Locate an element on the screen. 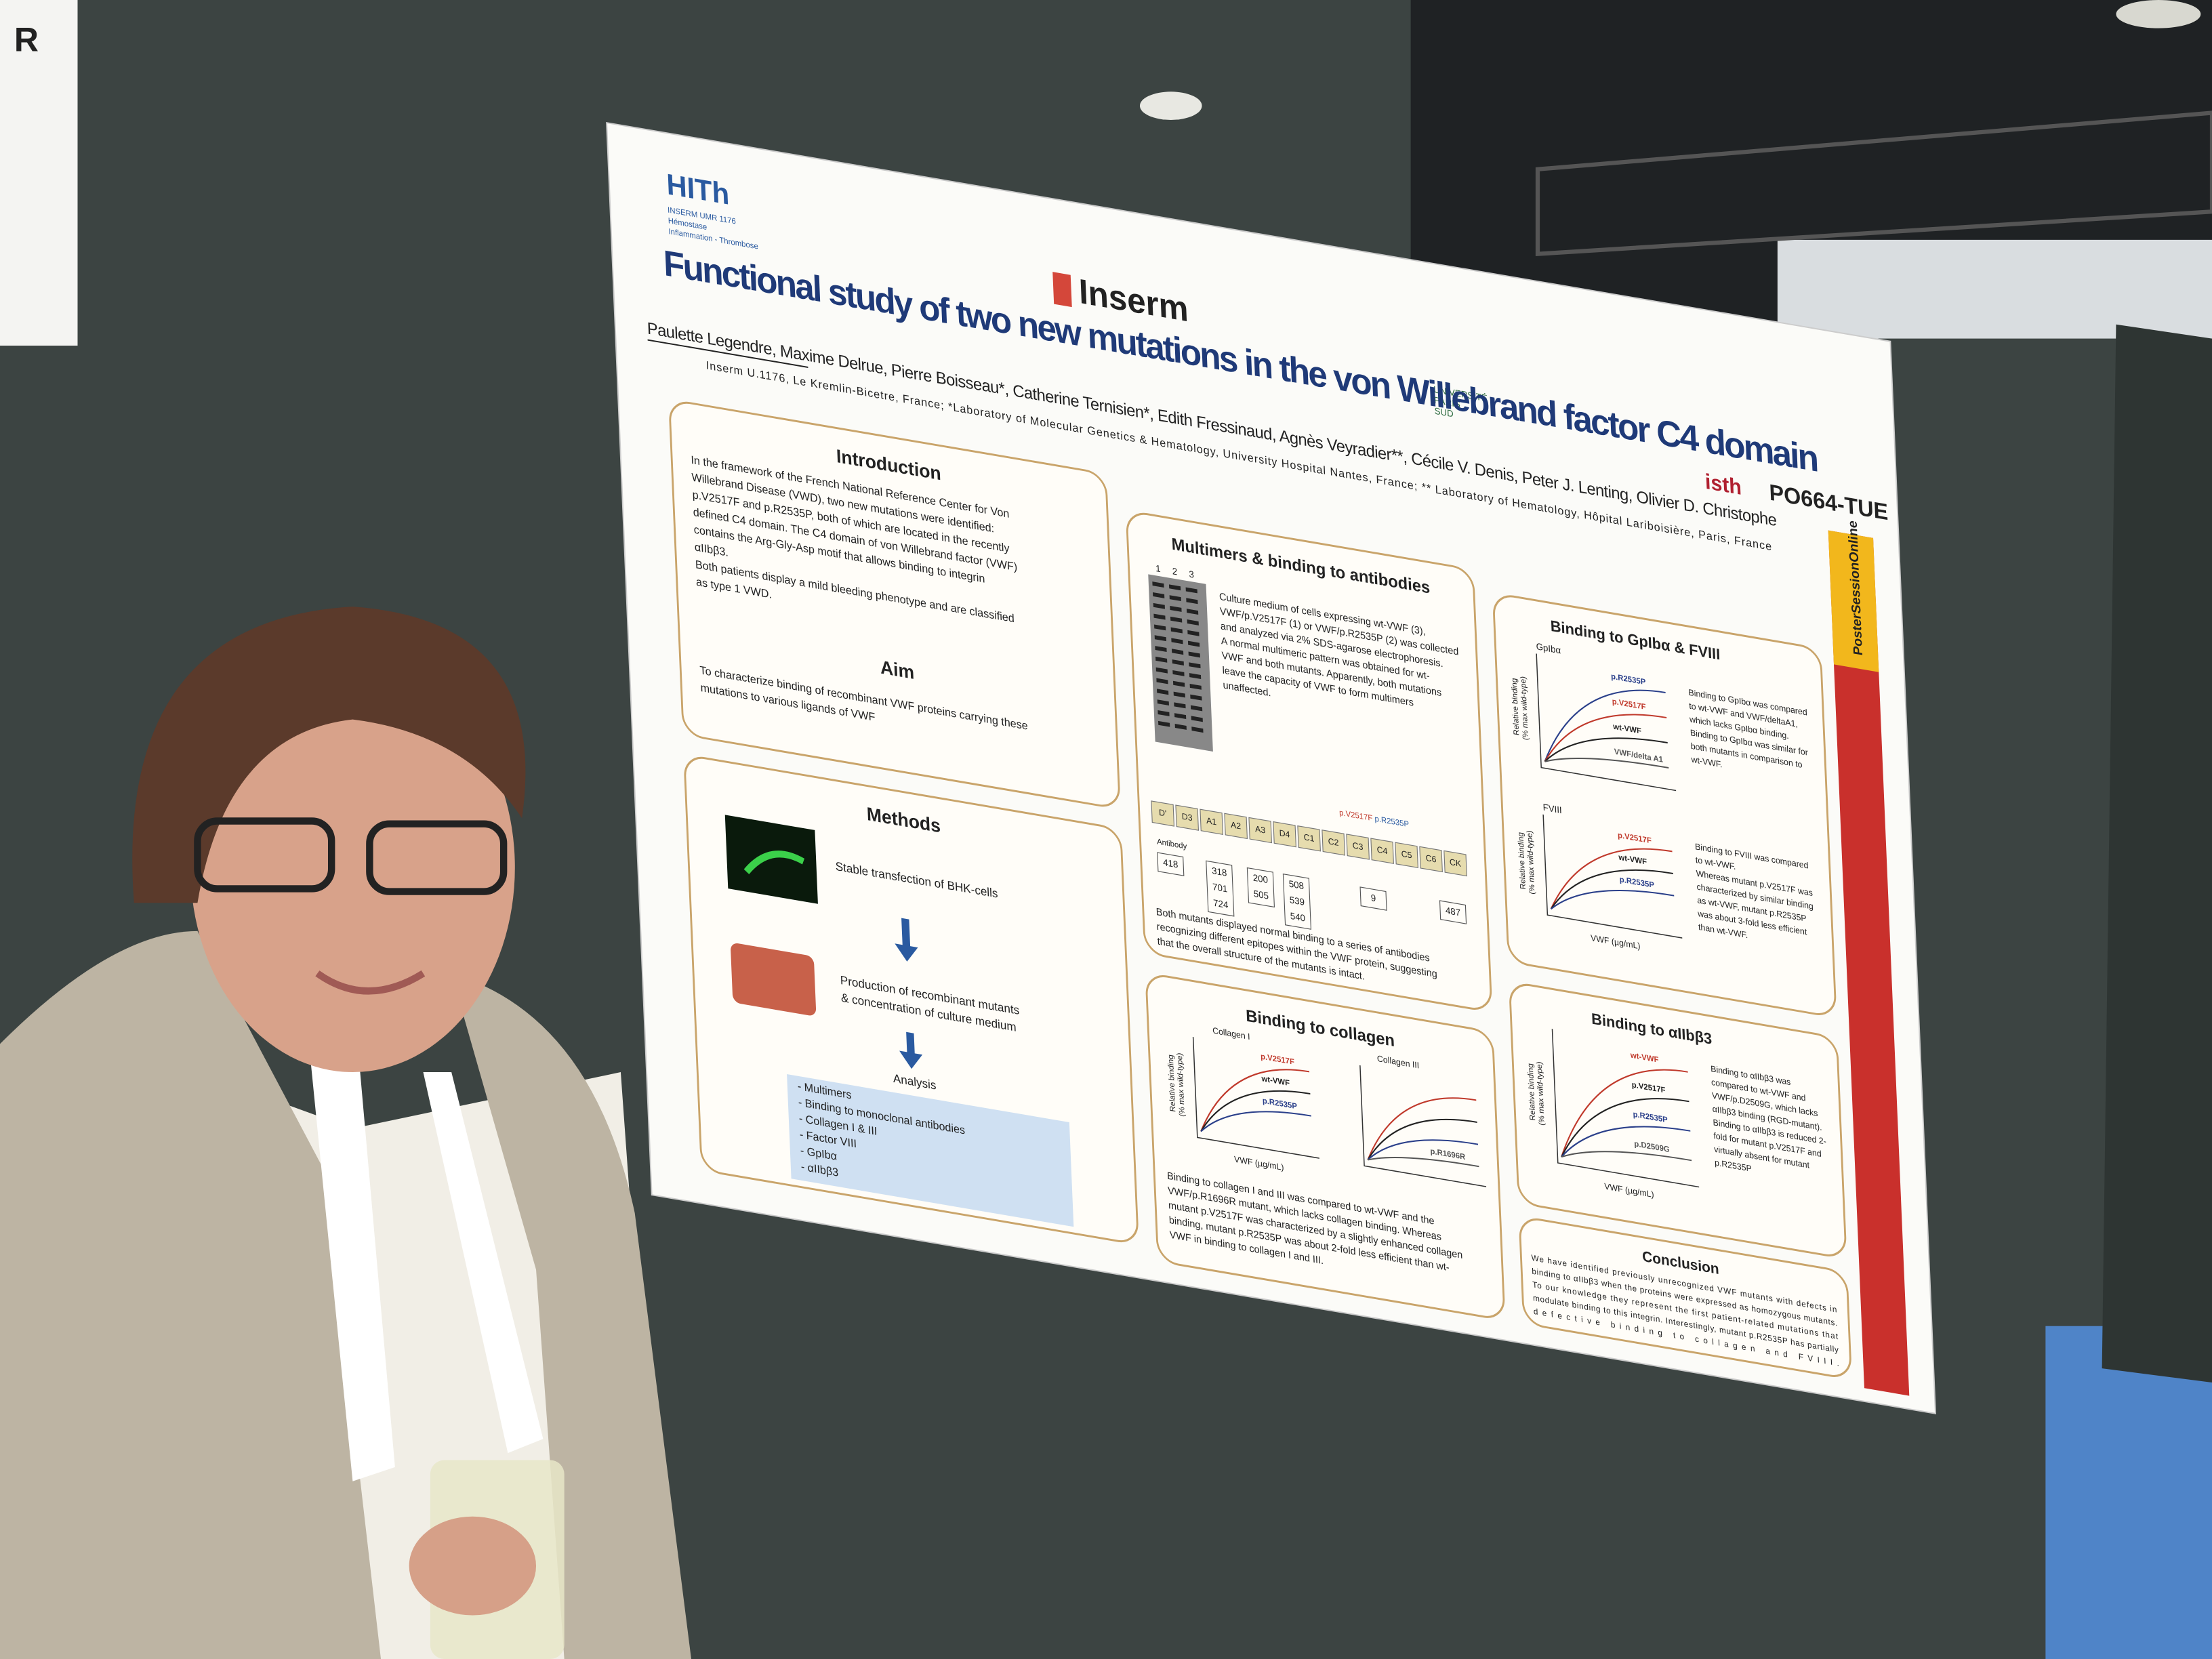 Image resolution: width=2212 pixels, height=1659 pixels. side-sign is located at coordinates (39, 173).